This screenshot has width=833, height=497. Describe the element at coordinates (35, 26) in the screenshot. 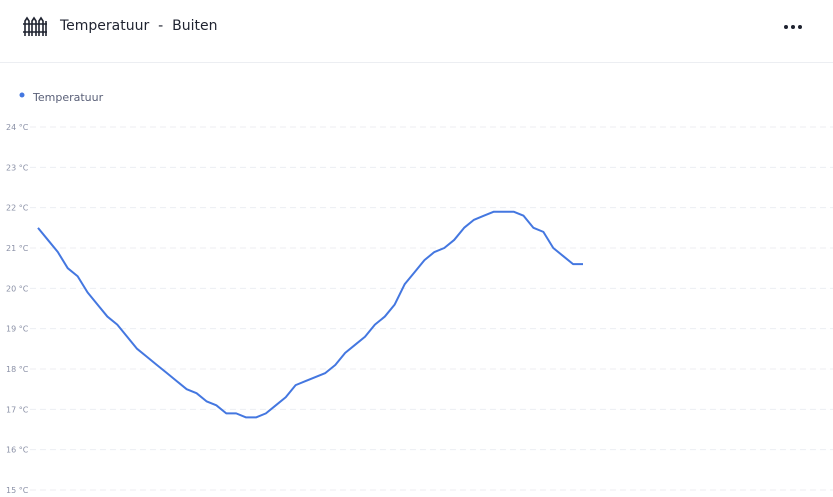

I see `fence-icon` at that location.